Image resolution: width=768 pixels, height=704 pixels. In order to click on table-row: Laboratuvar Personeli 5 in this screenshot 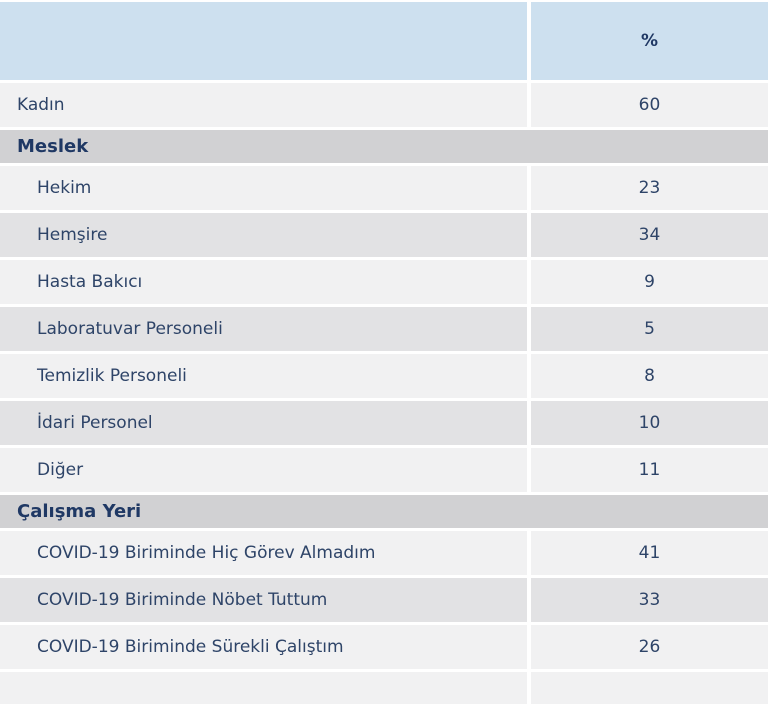, I will do `click(384, 329)`.